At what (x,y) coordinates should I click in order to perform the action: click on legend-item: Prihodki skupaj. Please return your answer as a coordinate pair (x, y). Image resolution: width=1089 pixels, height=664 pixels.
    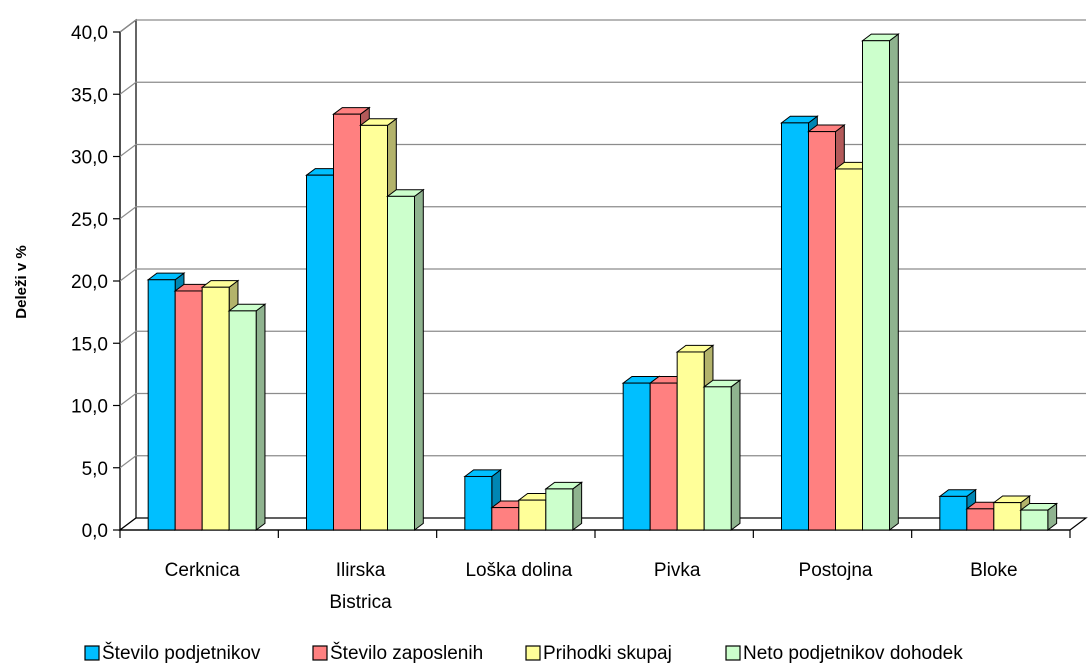
    Looking at the image, I should click on (598, 653).